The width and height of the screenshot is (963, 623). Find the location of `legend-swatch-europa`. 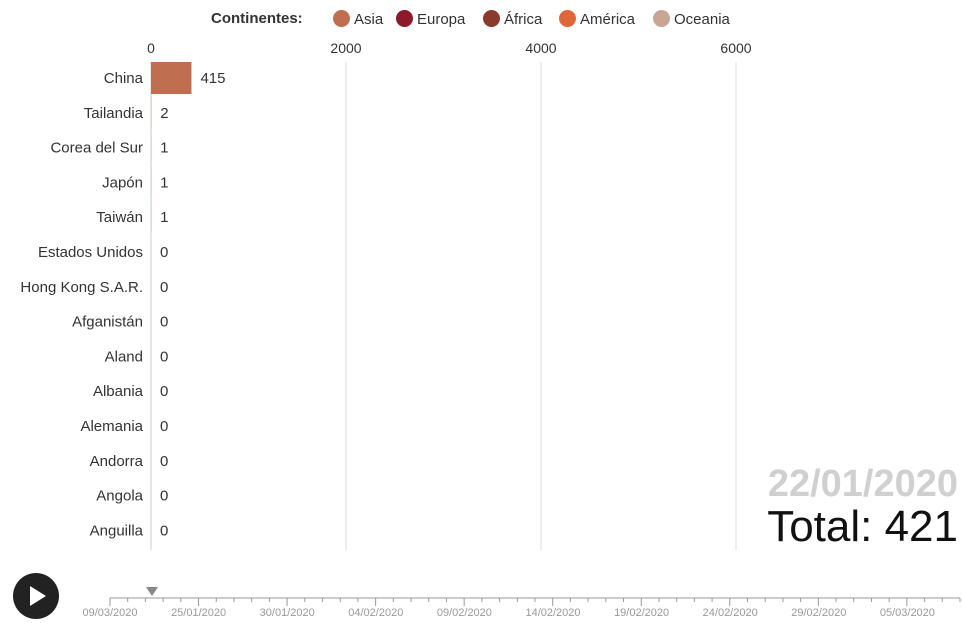

legend-swatch-europa is located at coordinates (404, 18).